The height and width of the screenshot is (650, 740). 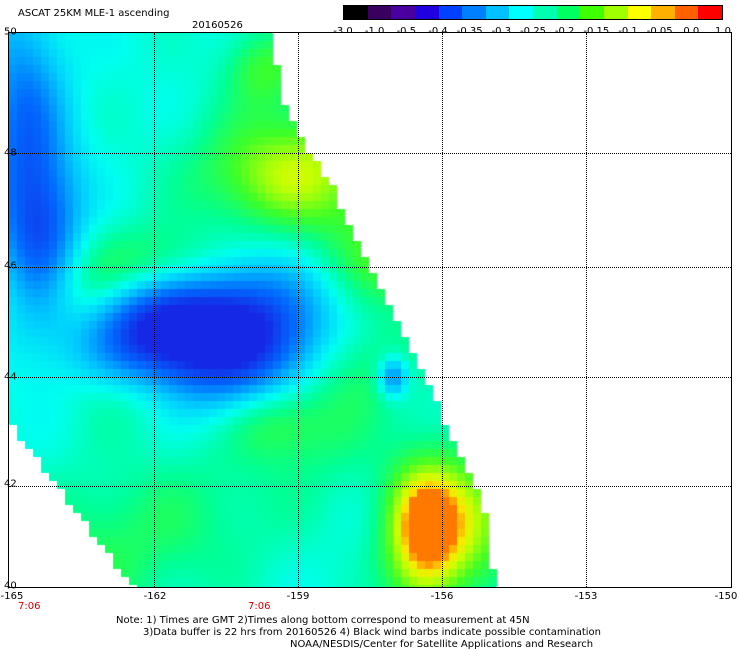 What do you see at coordinates (533, 31) in the screenshot?
I see `color-scale-tick-label: -0.25` at bounding box center [533, 31].